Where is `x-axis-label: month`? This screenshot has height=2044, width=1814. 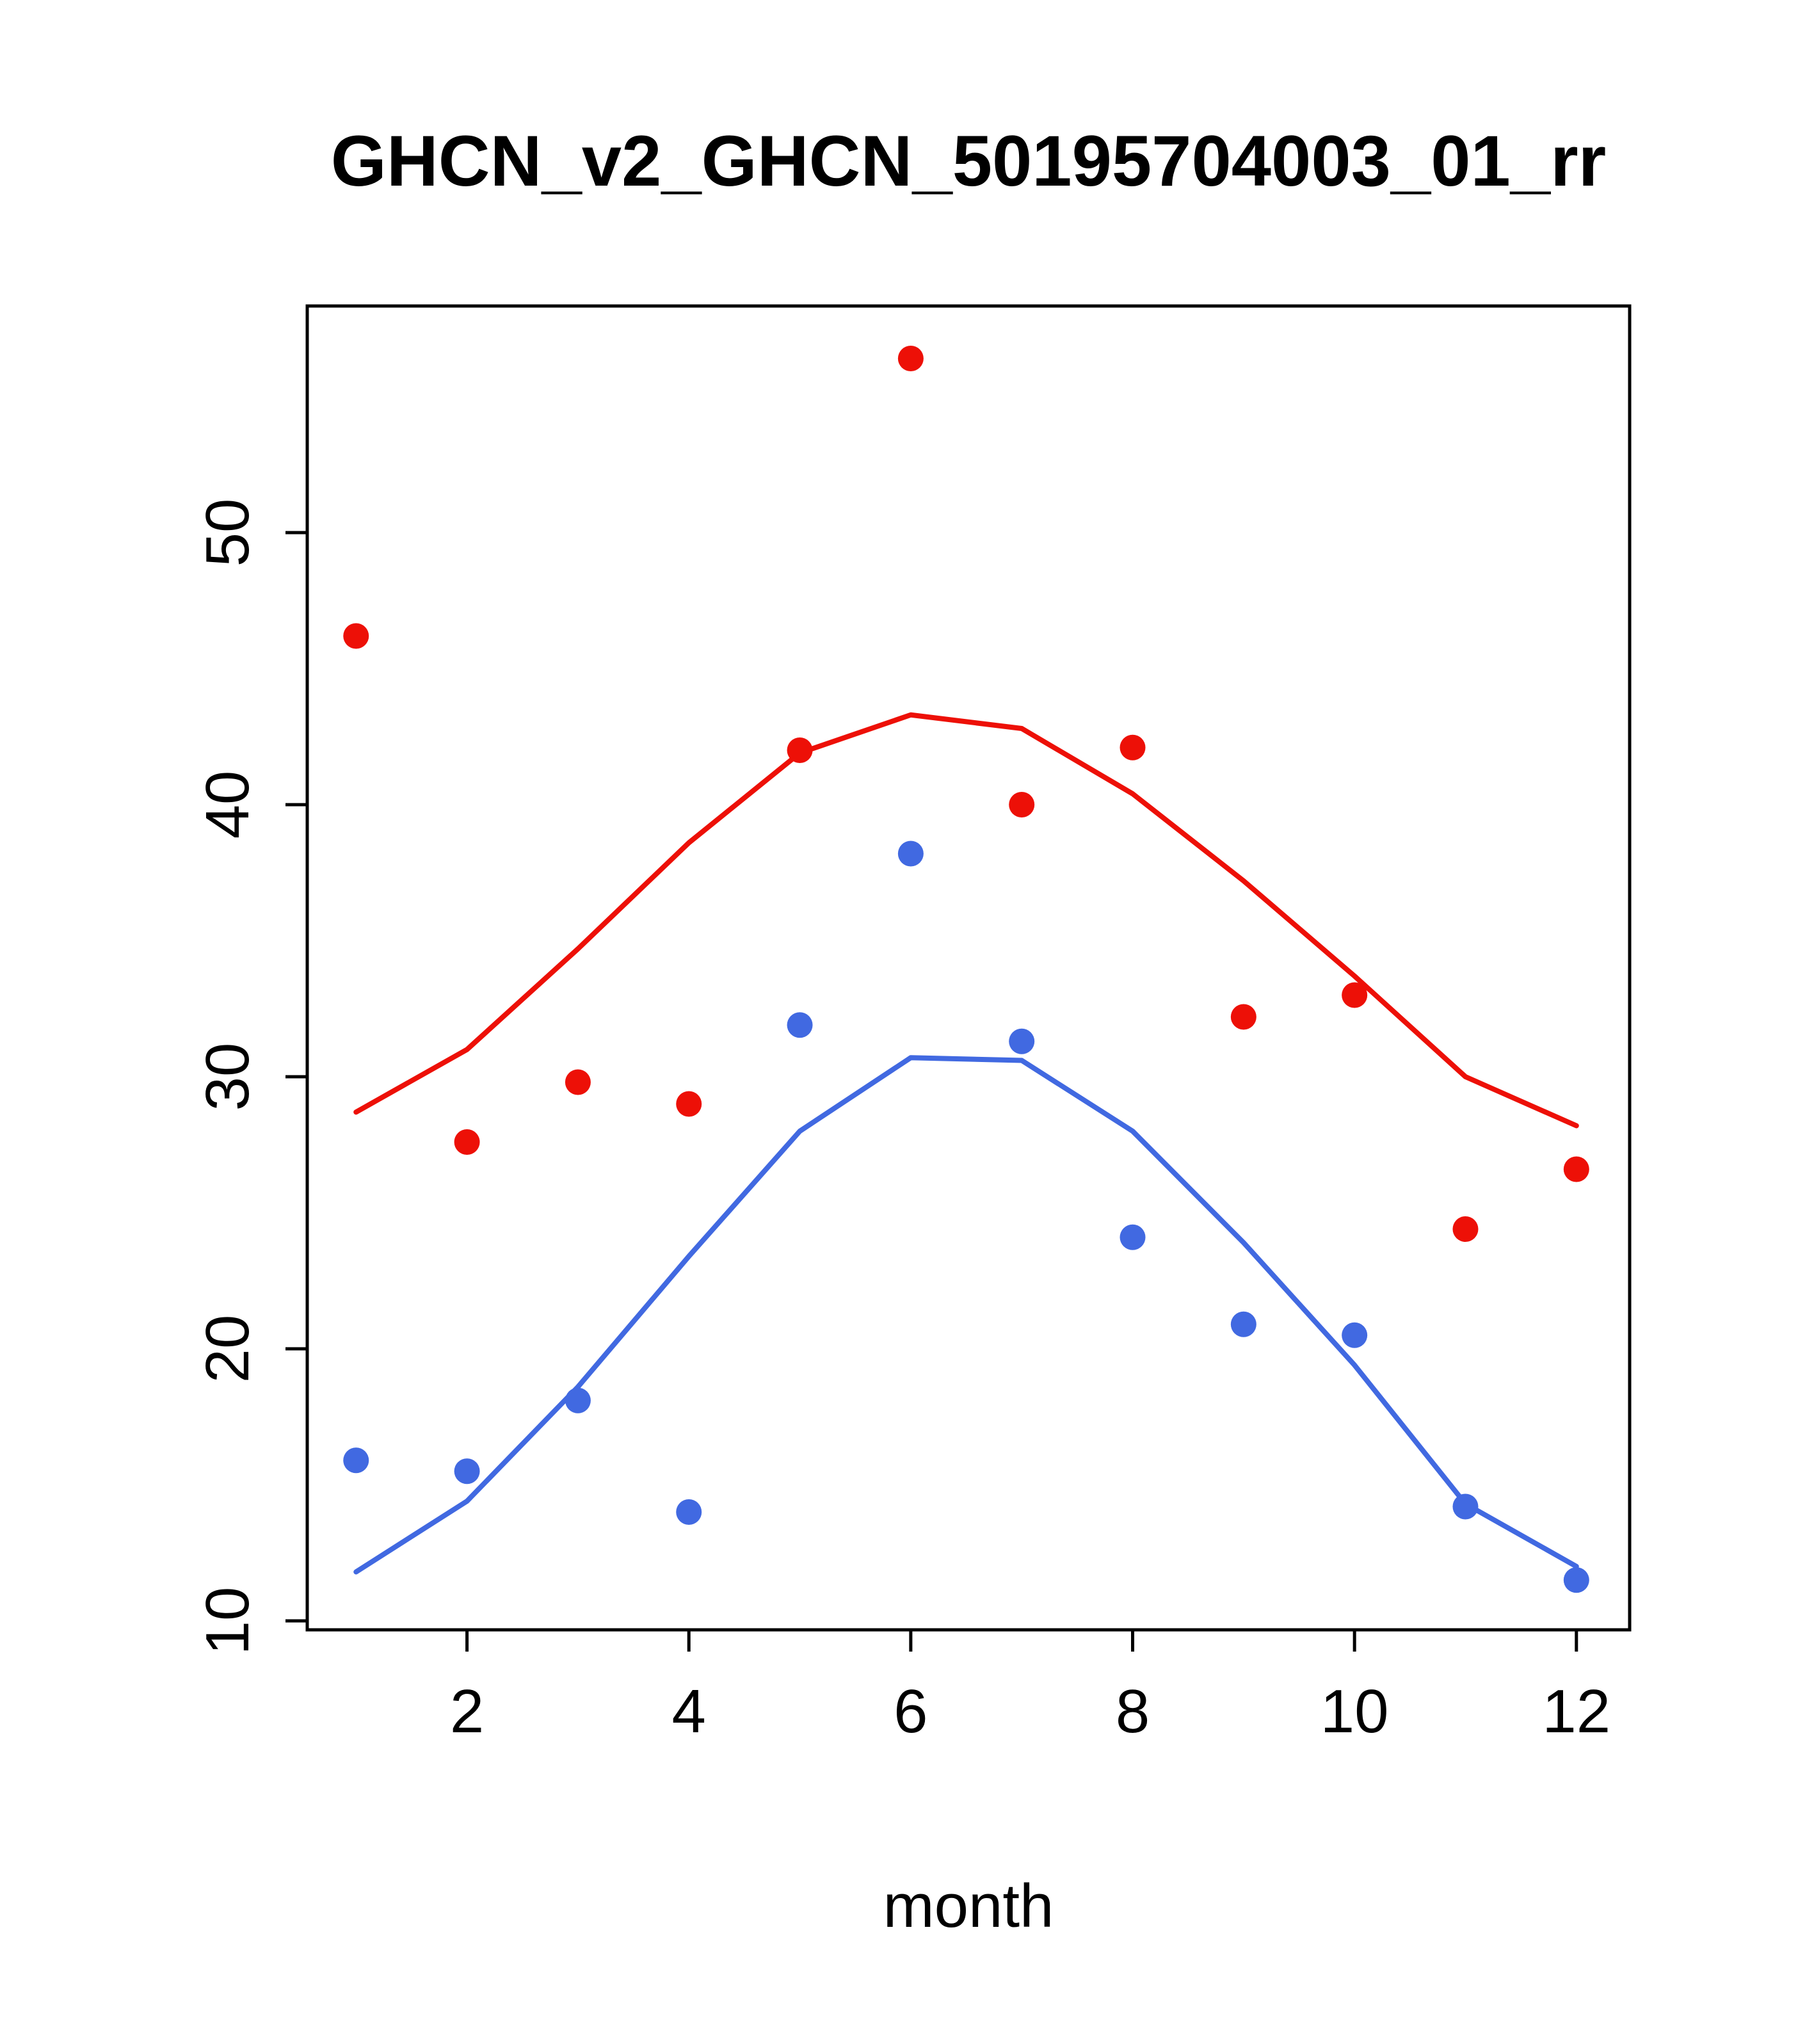
x-axis-label: month is located at coordinates (968, 1906).